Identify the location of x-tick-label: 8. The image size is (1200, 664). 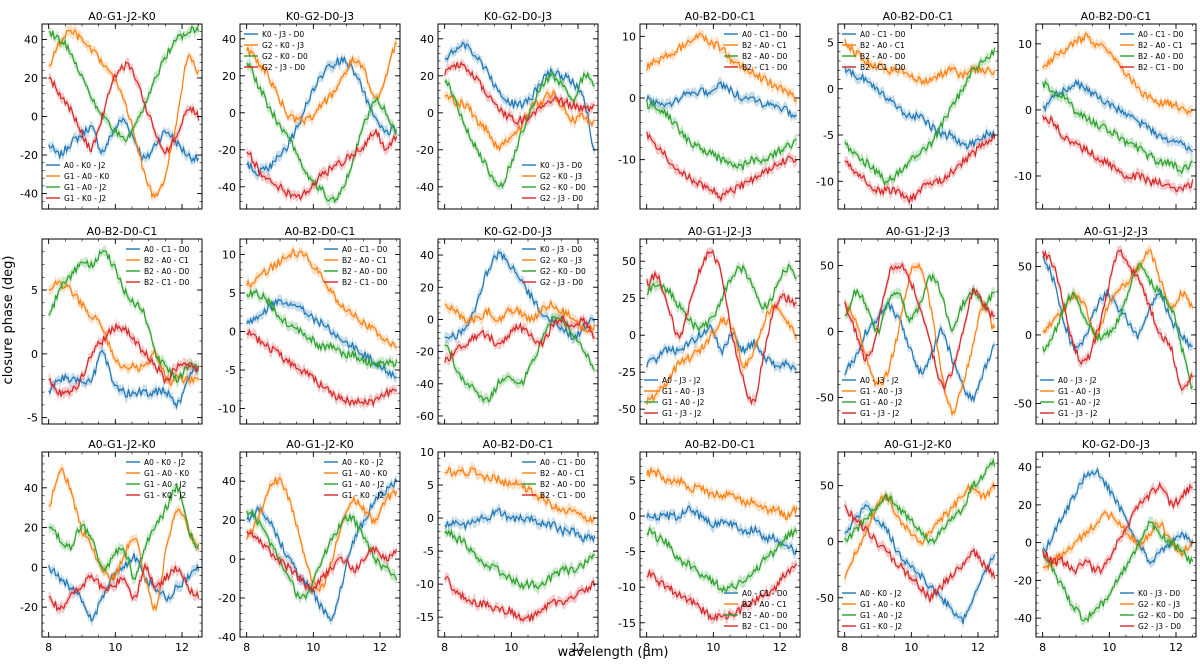
(1042, 647).